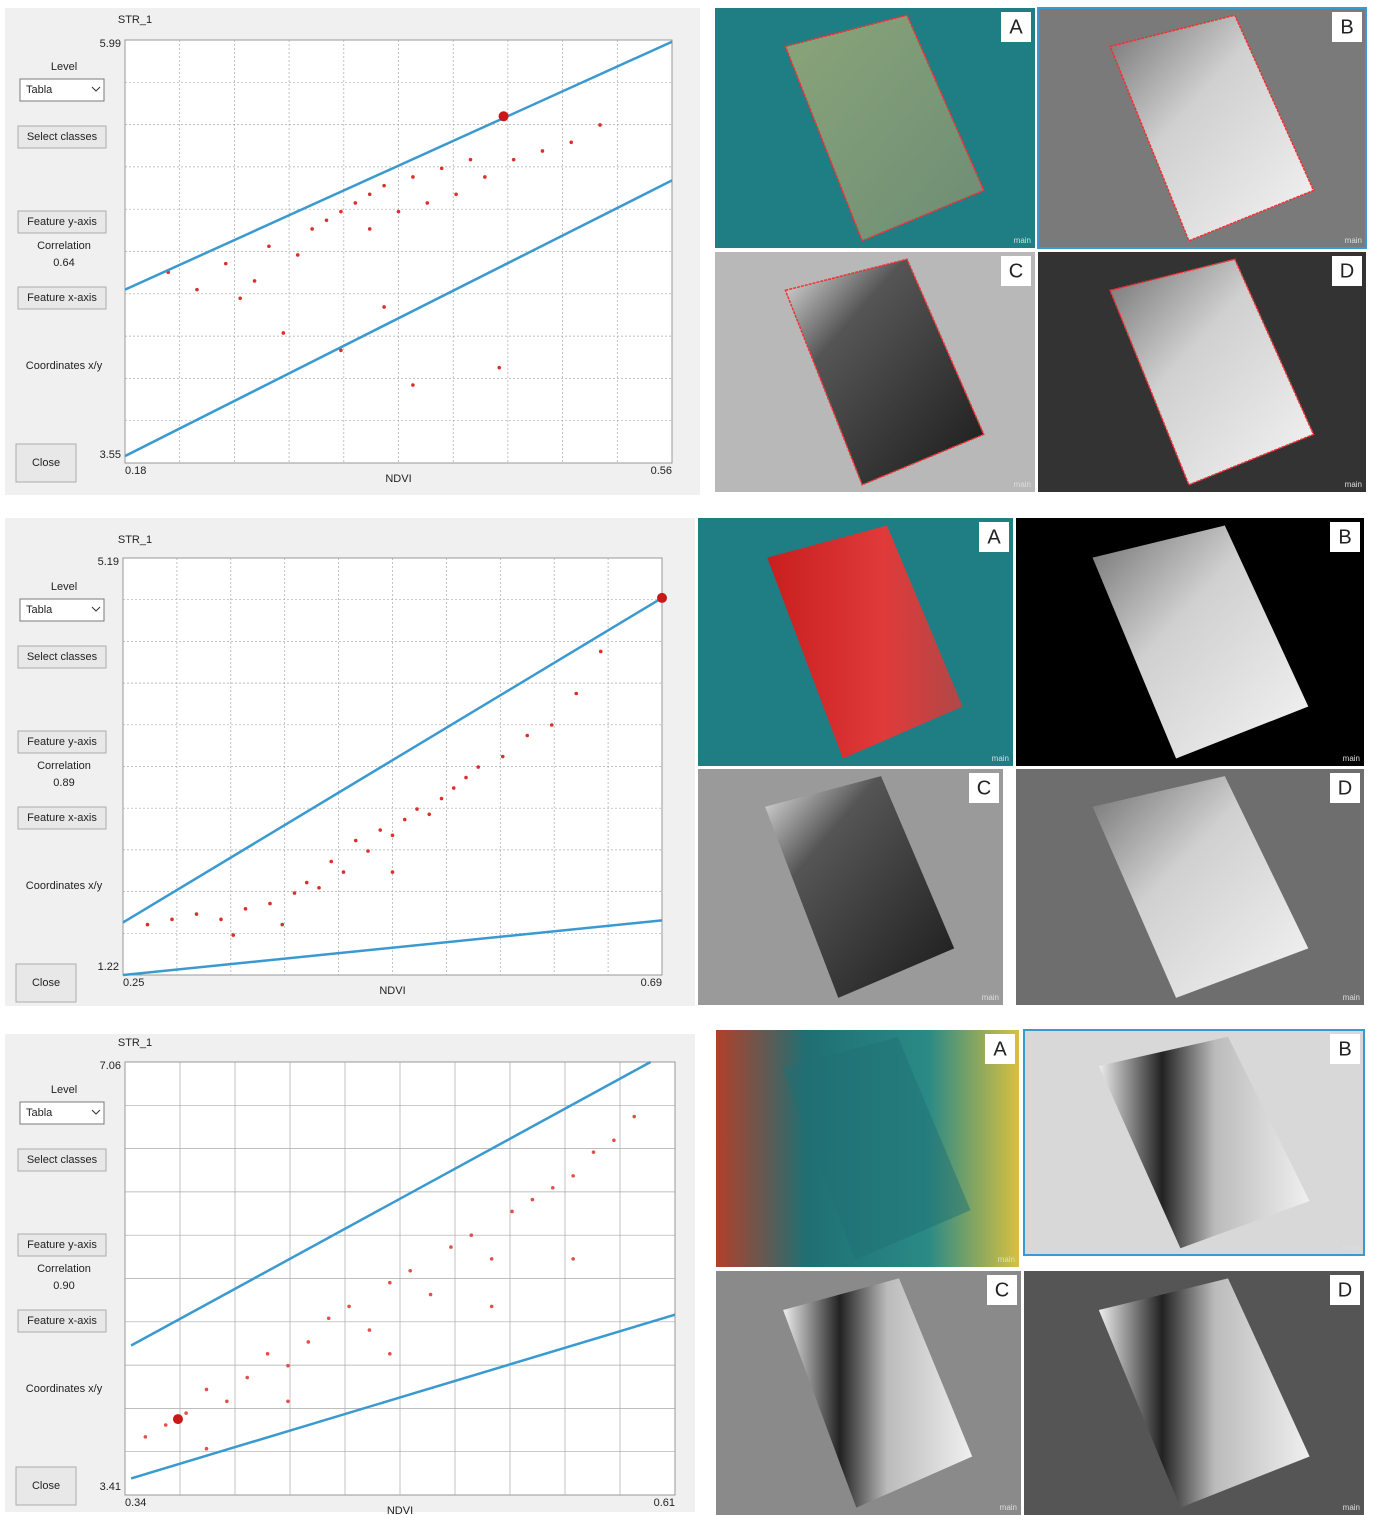 The image size is (1373, 1515). I want to click on x-tick-label: 0.69, so click(651, 983).